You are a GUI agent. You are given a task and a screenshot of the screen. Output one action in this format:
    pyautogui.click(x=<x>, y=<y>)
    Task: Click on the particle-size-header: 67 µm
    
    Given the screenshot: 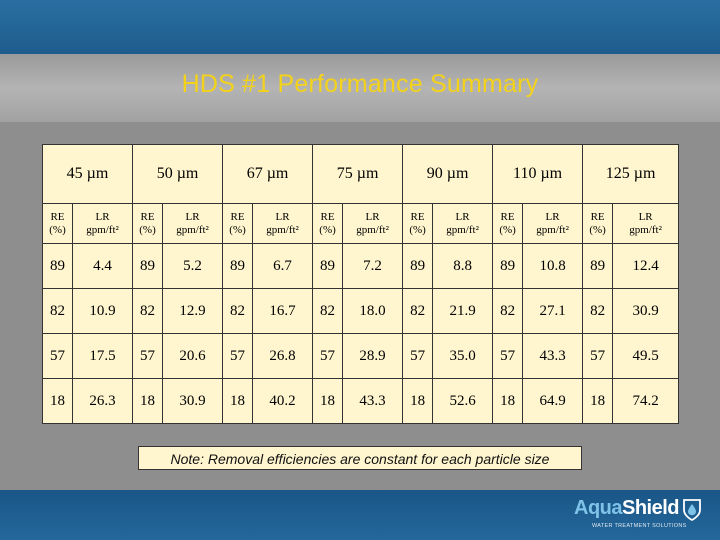 What is the action you would take?
    pyautogui.click(x=268, y=174)
    